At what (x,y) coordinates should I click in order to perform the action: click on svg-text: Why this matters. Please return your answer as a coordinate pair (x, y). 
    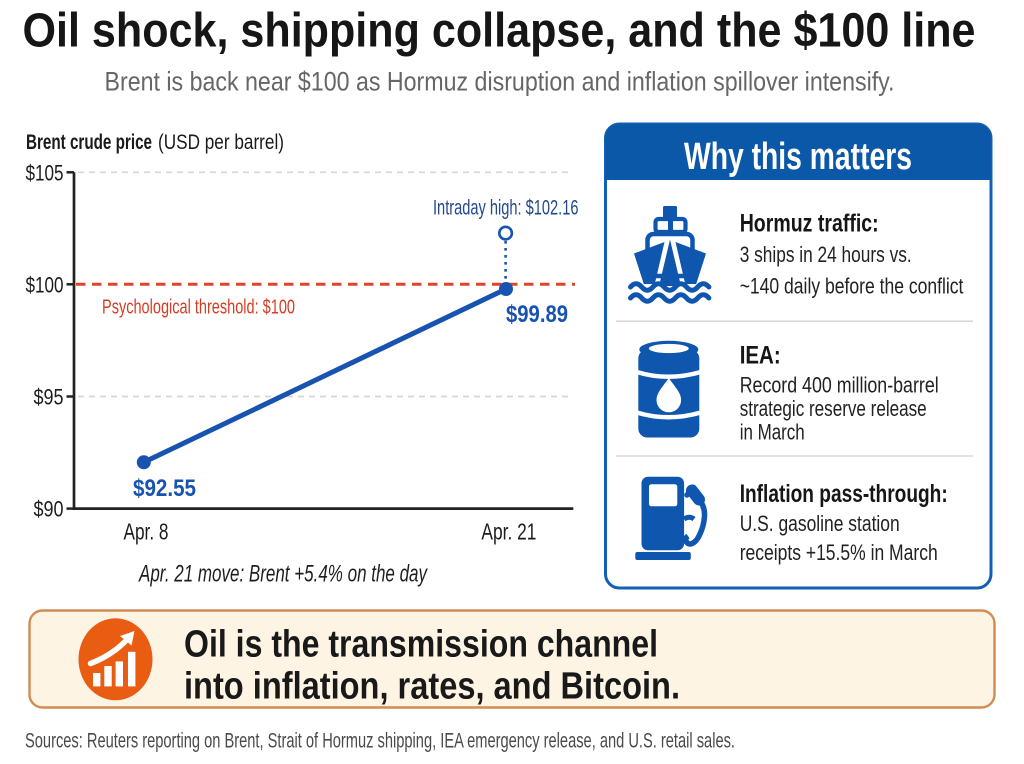
    Looking at the image, I should click on (798, 157).